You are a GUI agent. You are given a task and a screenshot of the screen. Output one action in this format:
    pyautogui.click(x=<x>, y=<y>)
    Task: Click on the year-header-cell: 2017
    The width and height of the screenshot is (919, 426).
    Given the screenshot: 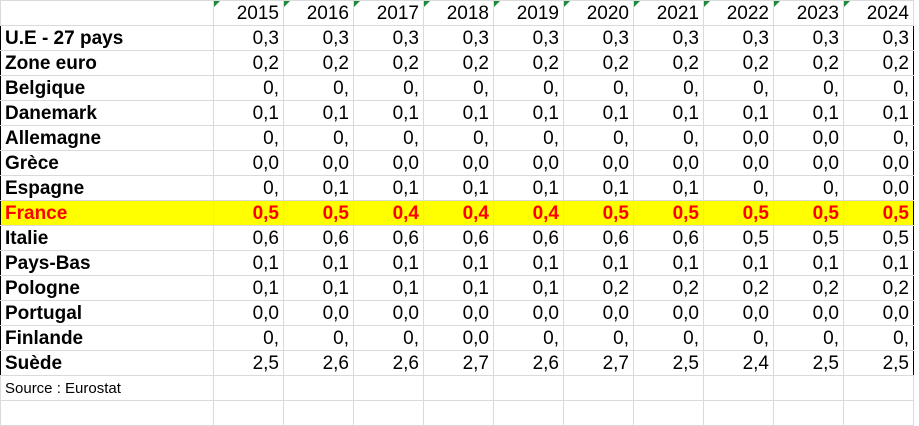 What is the action you would take?
    pyautogui.click(x=388, y=13)
    